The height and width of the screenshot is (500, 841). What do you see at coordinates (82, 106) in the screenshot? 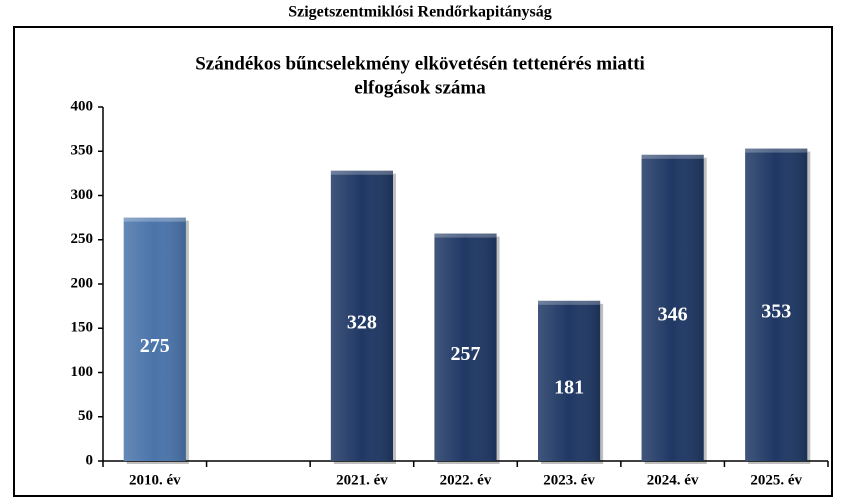
I see `y-tick-label: 400` at bounding box center [82, 106].